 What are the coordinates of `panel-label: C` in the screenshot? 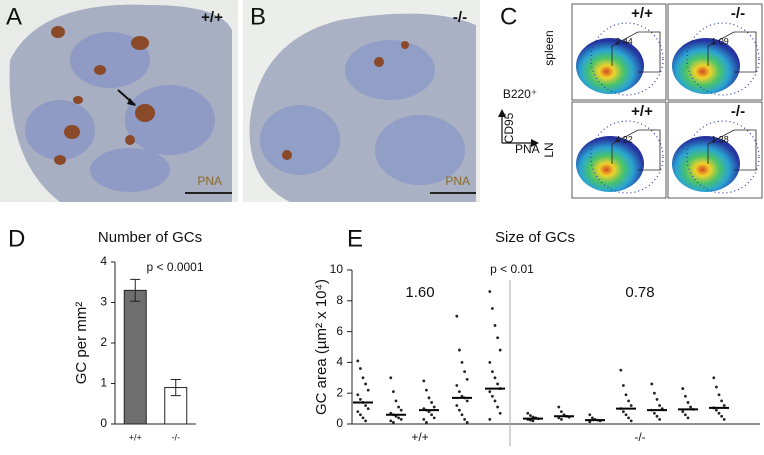 It's located at (508, 16).